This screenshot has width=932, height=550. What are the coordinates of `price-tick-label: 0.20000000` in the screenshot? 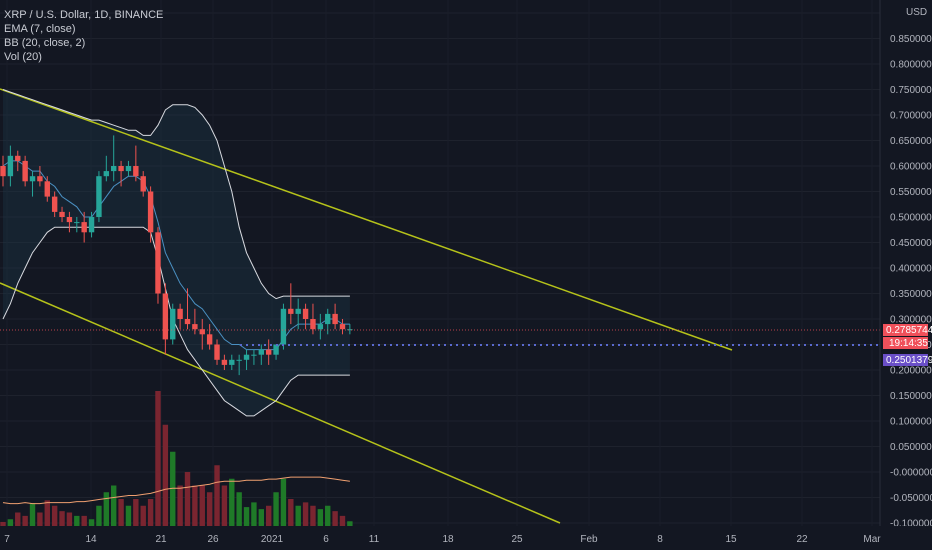 It's located at (911, 371).